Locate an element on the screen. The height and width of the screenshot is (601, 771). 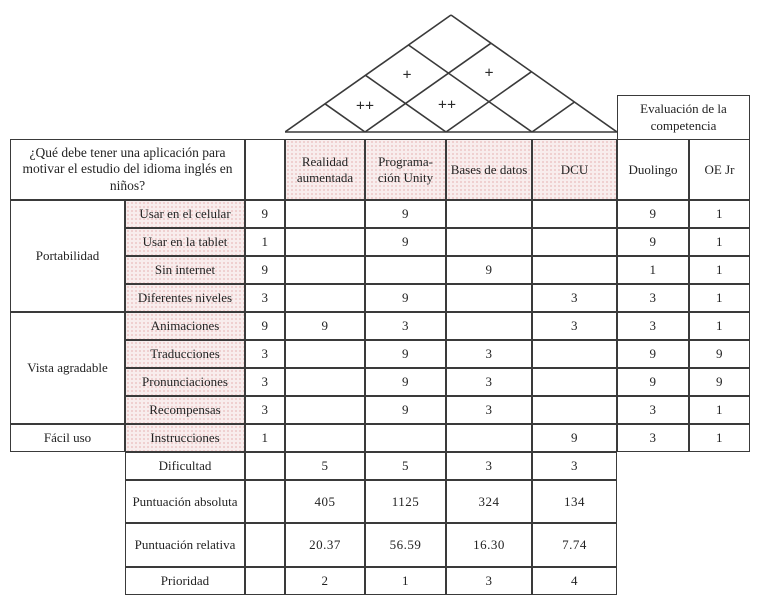
tech-requirement-header: Realidad aumentada is located at coordinates (325, 169).